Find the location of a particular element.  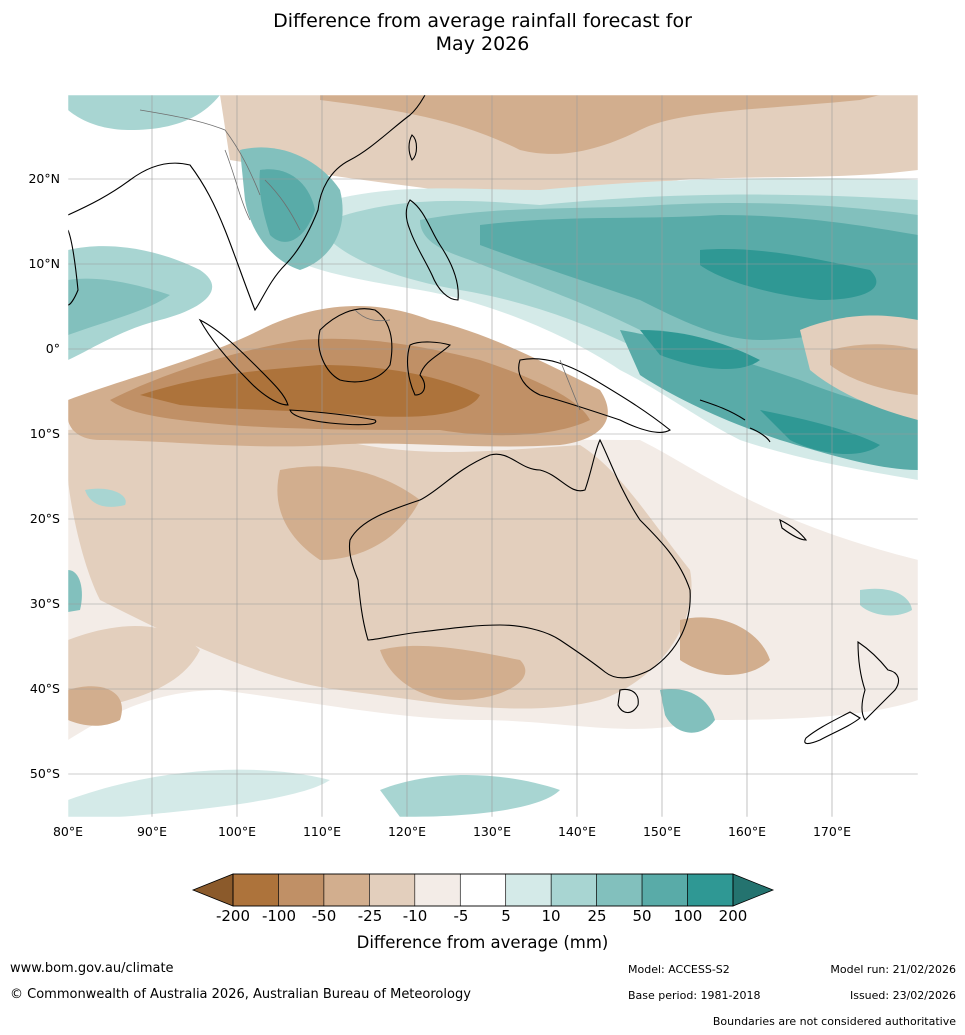

footer-issued: Issued: 23/02/2026 is located at coordinates (902, 995).